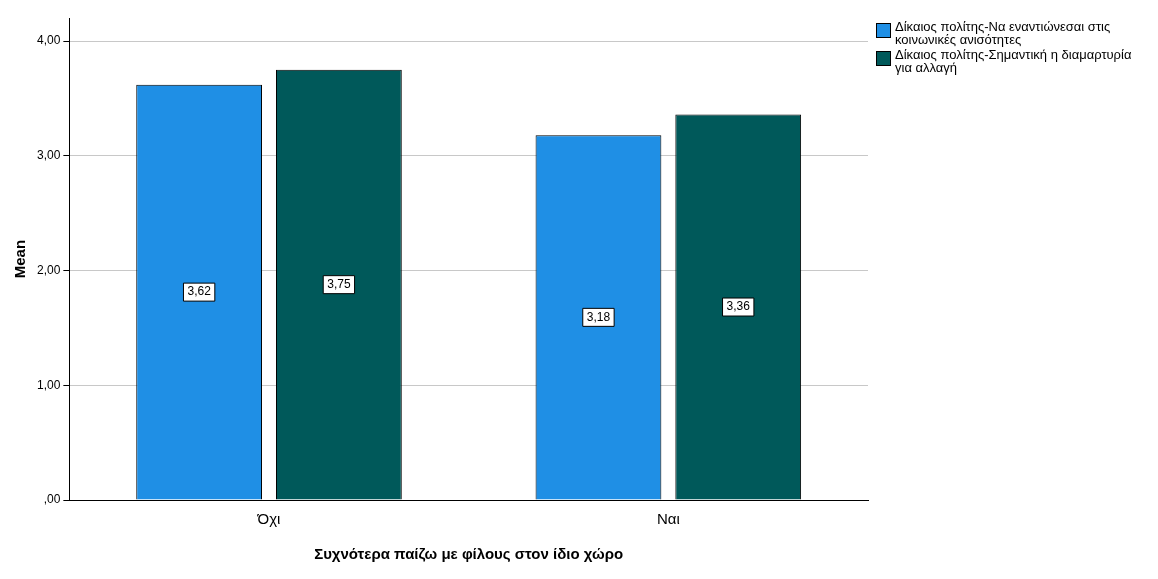  Describe the element at coordinates (339, 283) in the screenshot. I see `data-label: 3,75` at that location.